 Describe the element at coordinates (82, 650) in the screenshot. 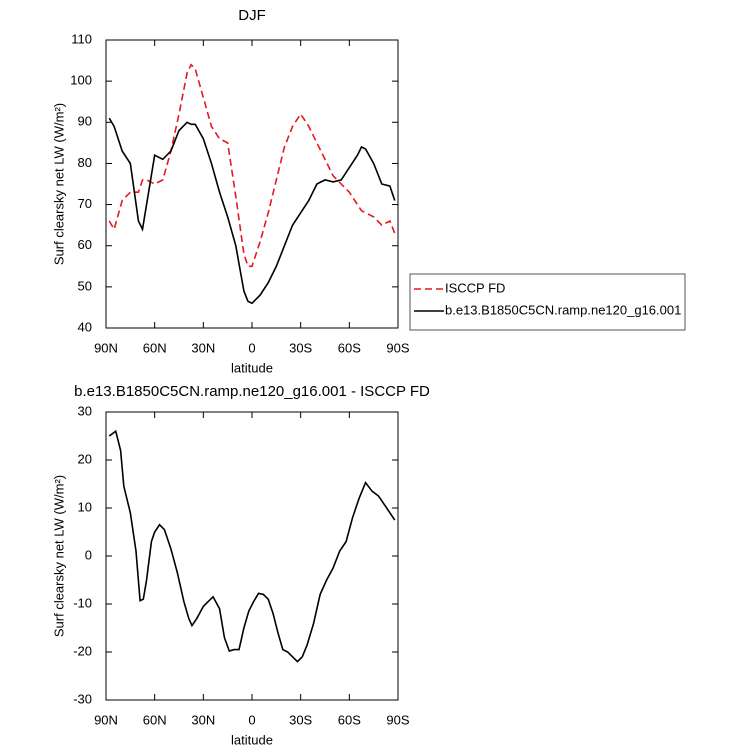

I see `y-tick-label: -20` at that location.